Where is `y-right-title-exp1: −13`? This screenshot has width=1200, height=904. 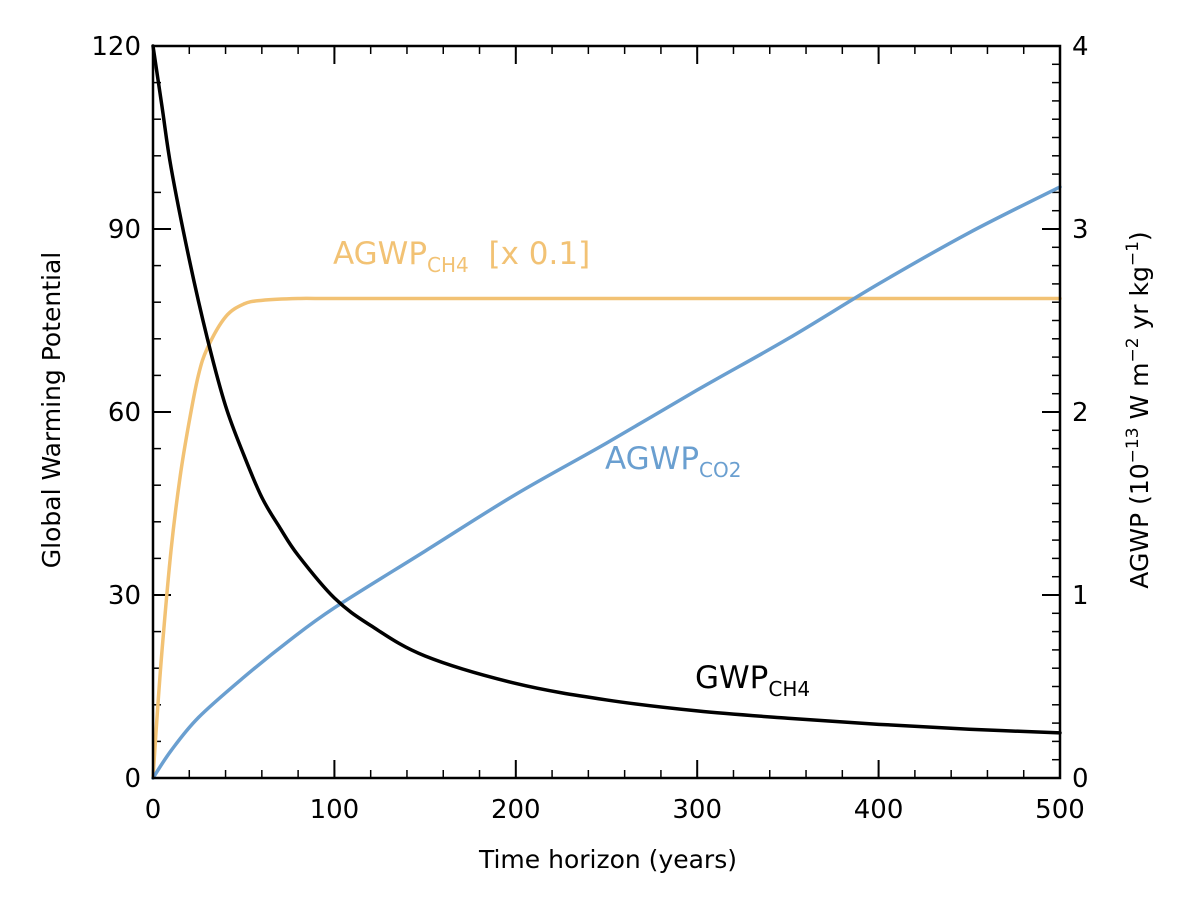 y-right-title-exp1: −13 is located at coordinates (1133, 445).